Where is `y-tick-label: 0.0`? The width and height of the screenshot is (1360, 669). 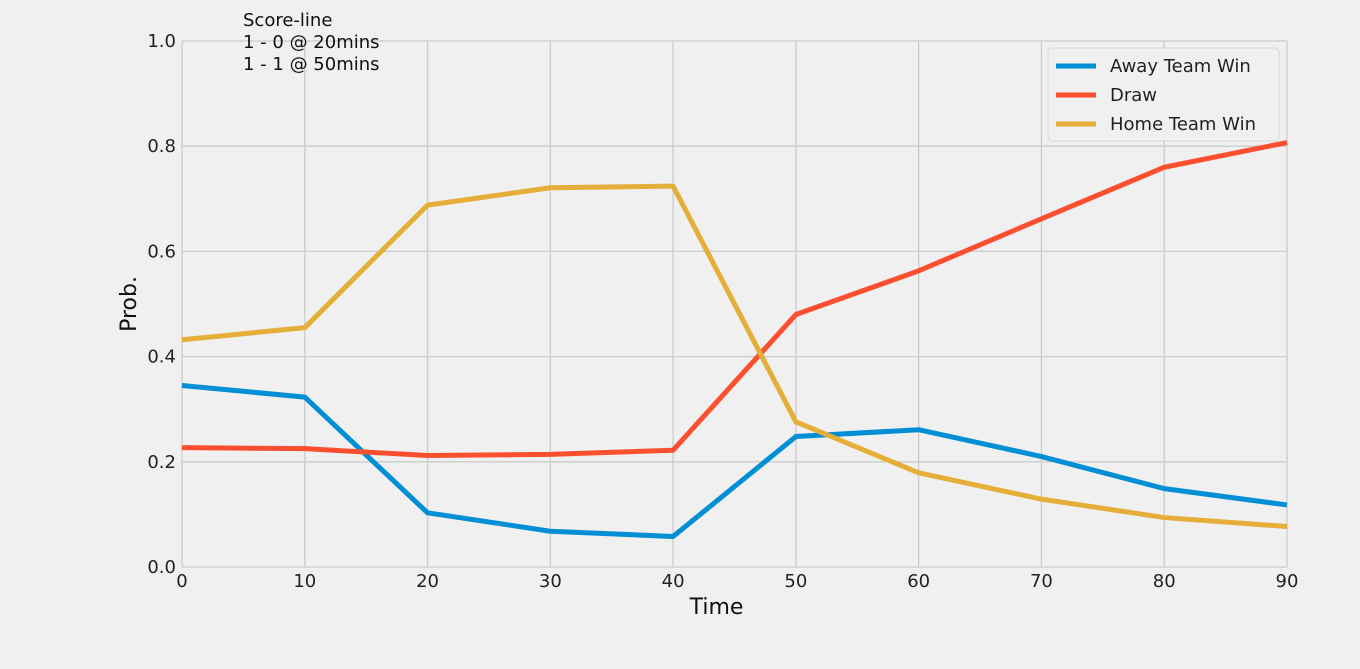
y-tick-label: 0.0 is located at coordinates (161, 567).